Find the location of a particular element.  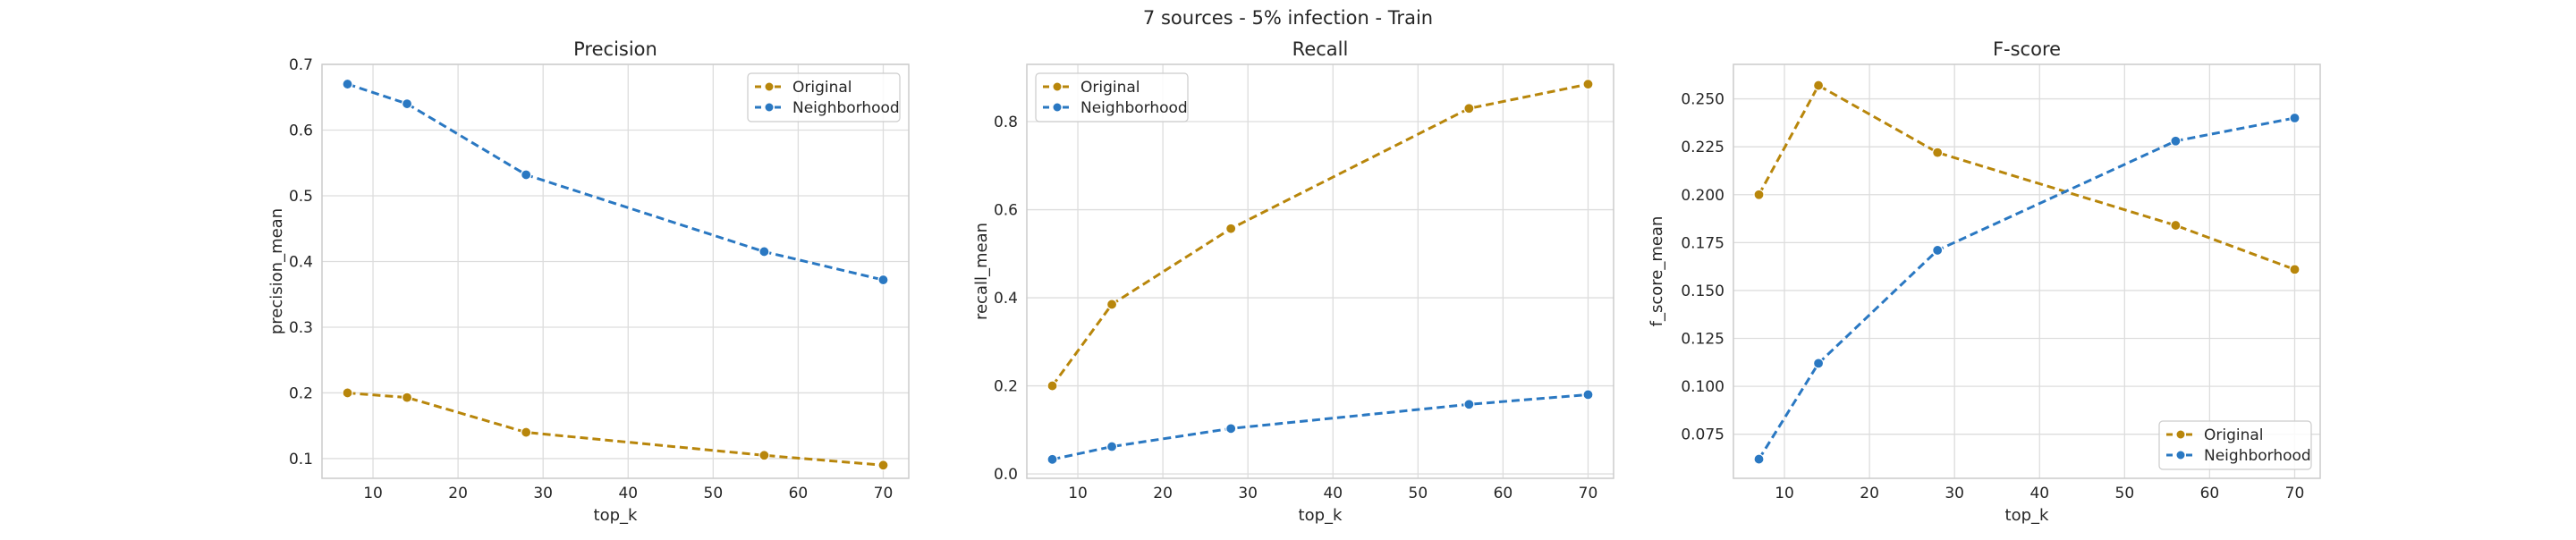

y-tick-label: 0.175 is located at coordinates (1702, 243).